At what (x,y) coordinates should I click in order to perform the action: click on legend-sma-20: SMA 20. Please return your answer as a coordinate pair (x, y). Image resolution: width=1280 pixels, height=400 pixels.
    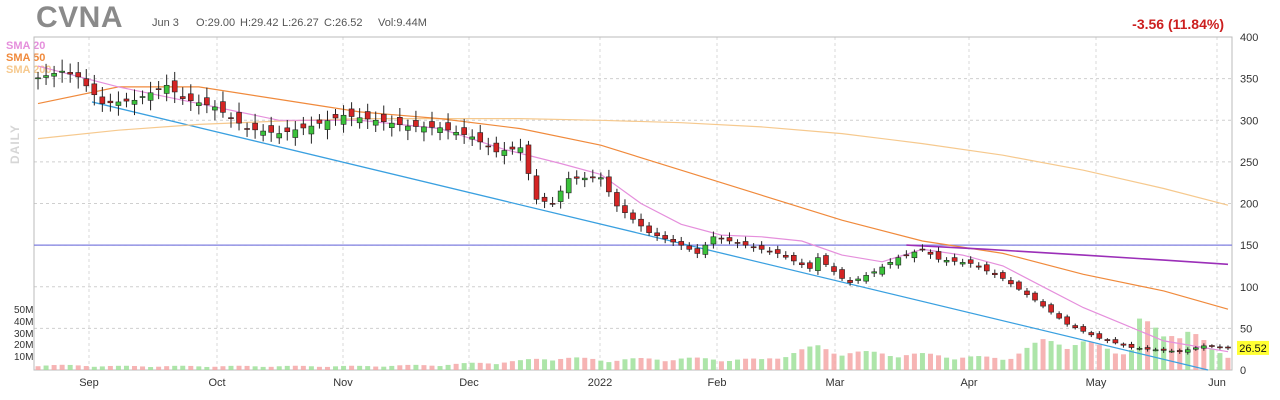
    Looking at the image, I should click on (26, 46).